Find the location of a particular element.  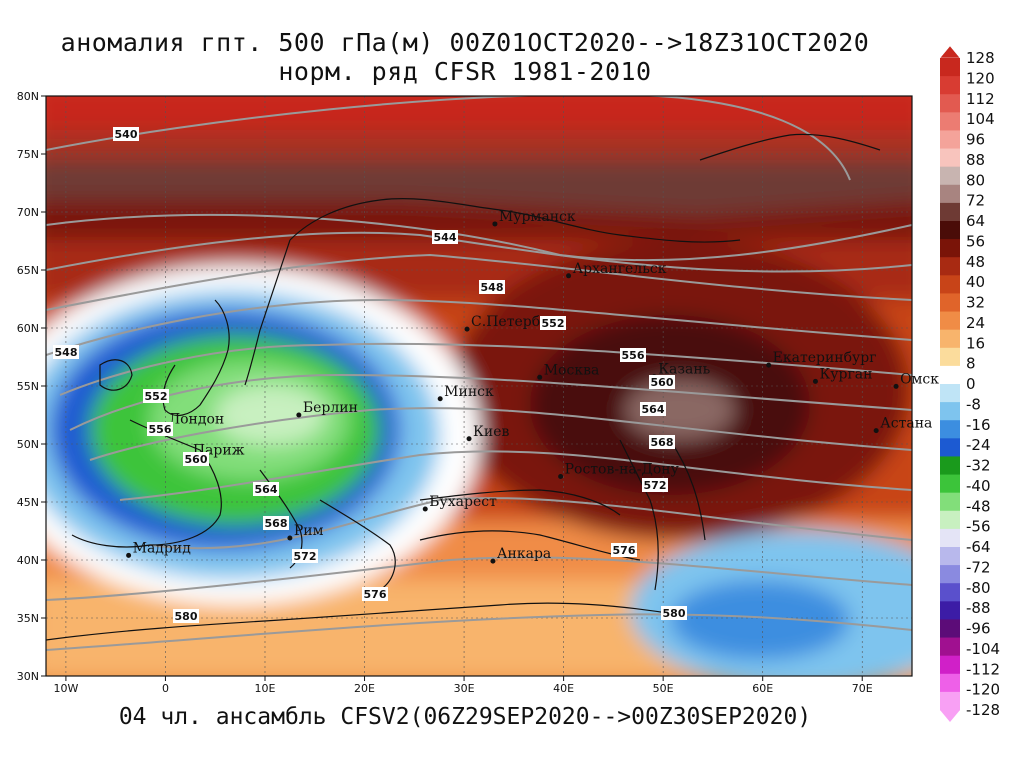

colorbar-label: 16 is located at coordinates (975, 343).